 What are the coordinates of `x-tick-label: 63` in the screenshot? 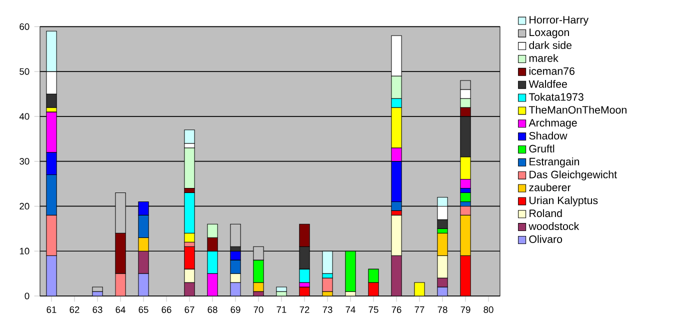 It's located at (97, 309).